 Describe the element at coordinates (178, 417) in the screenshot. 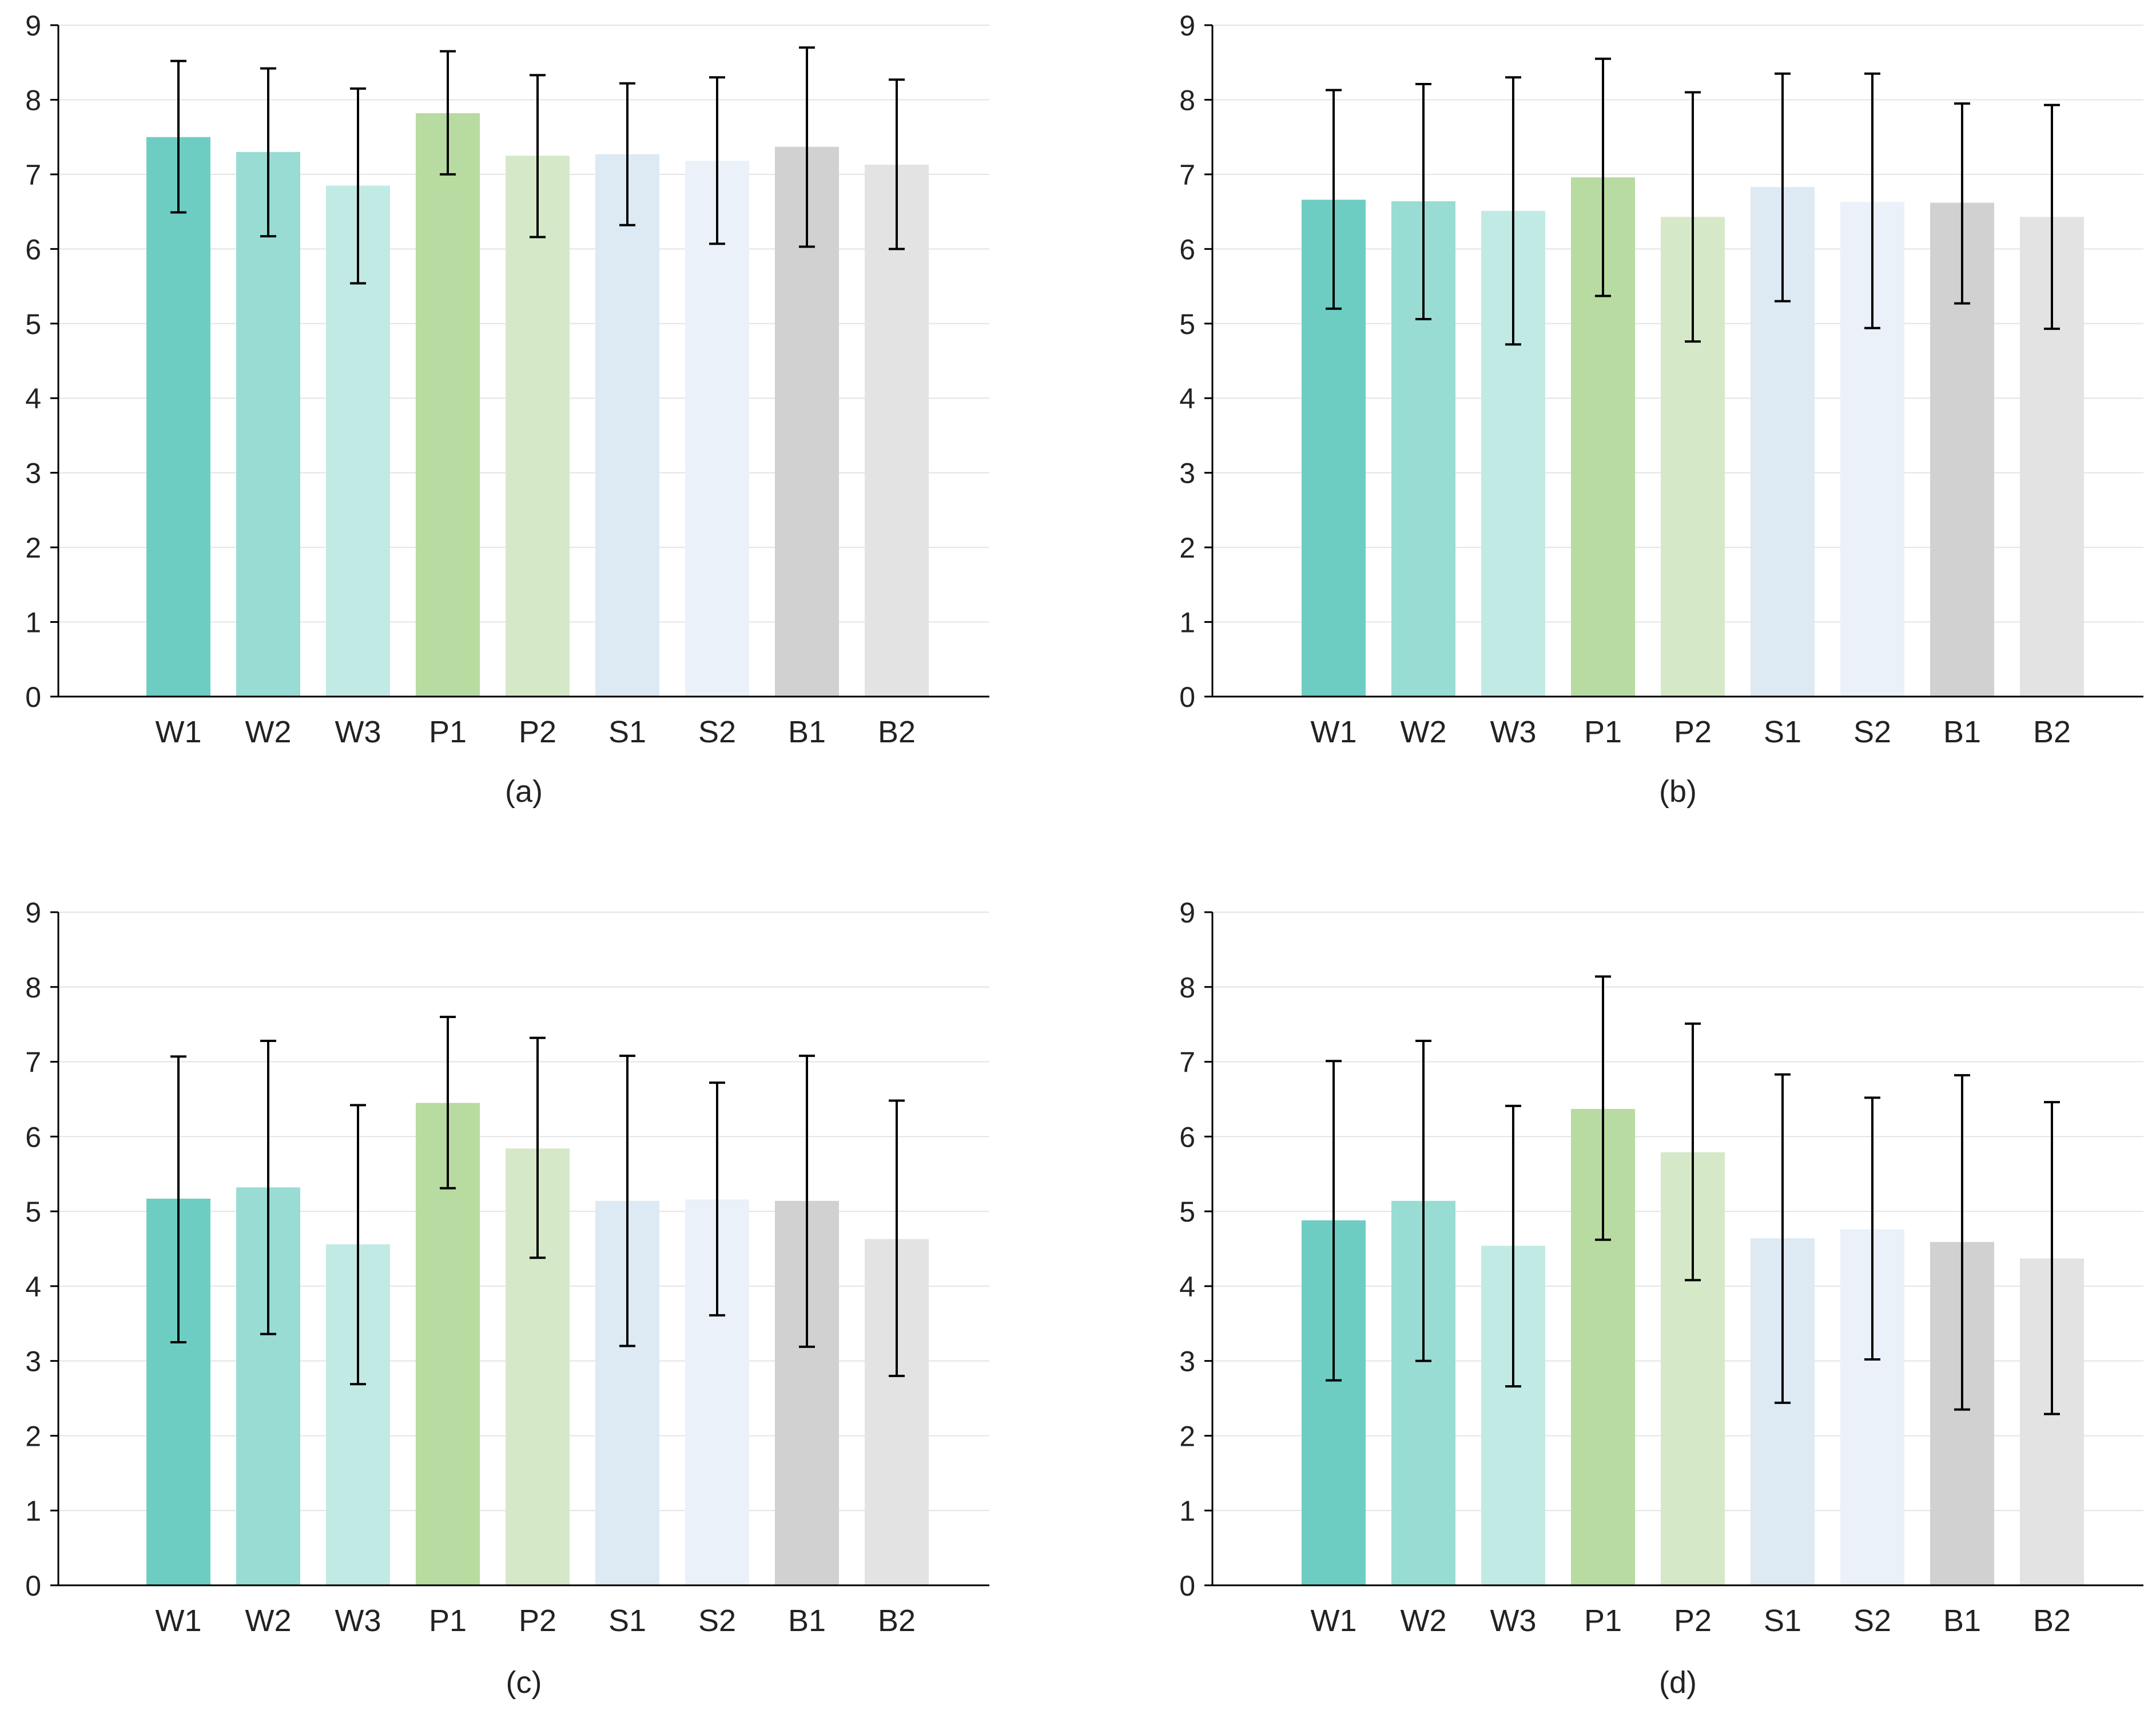

I see `bar-w1` at that location.